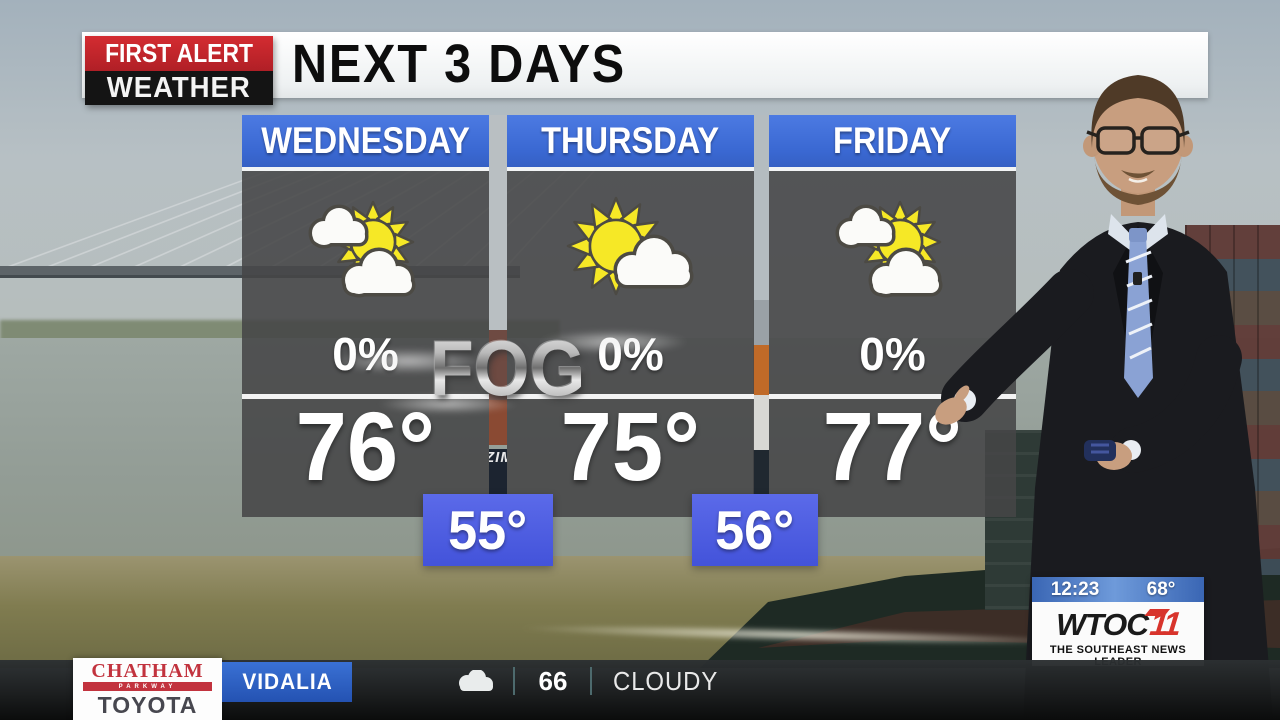 This screenshot has height=720, width=1280. Describe the element at coordinates (1138, 111) in the screenshot. I see `hair` at that location.